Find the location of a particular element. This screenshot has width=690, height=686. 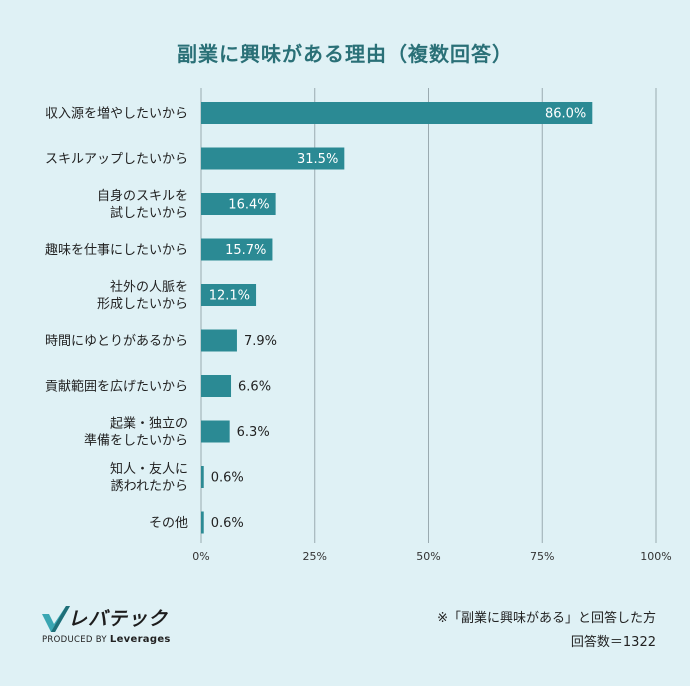

data-label: 12.1% is located at coordinates (229, 296).